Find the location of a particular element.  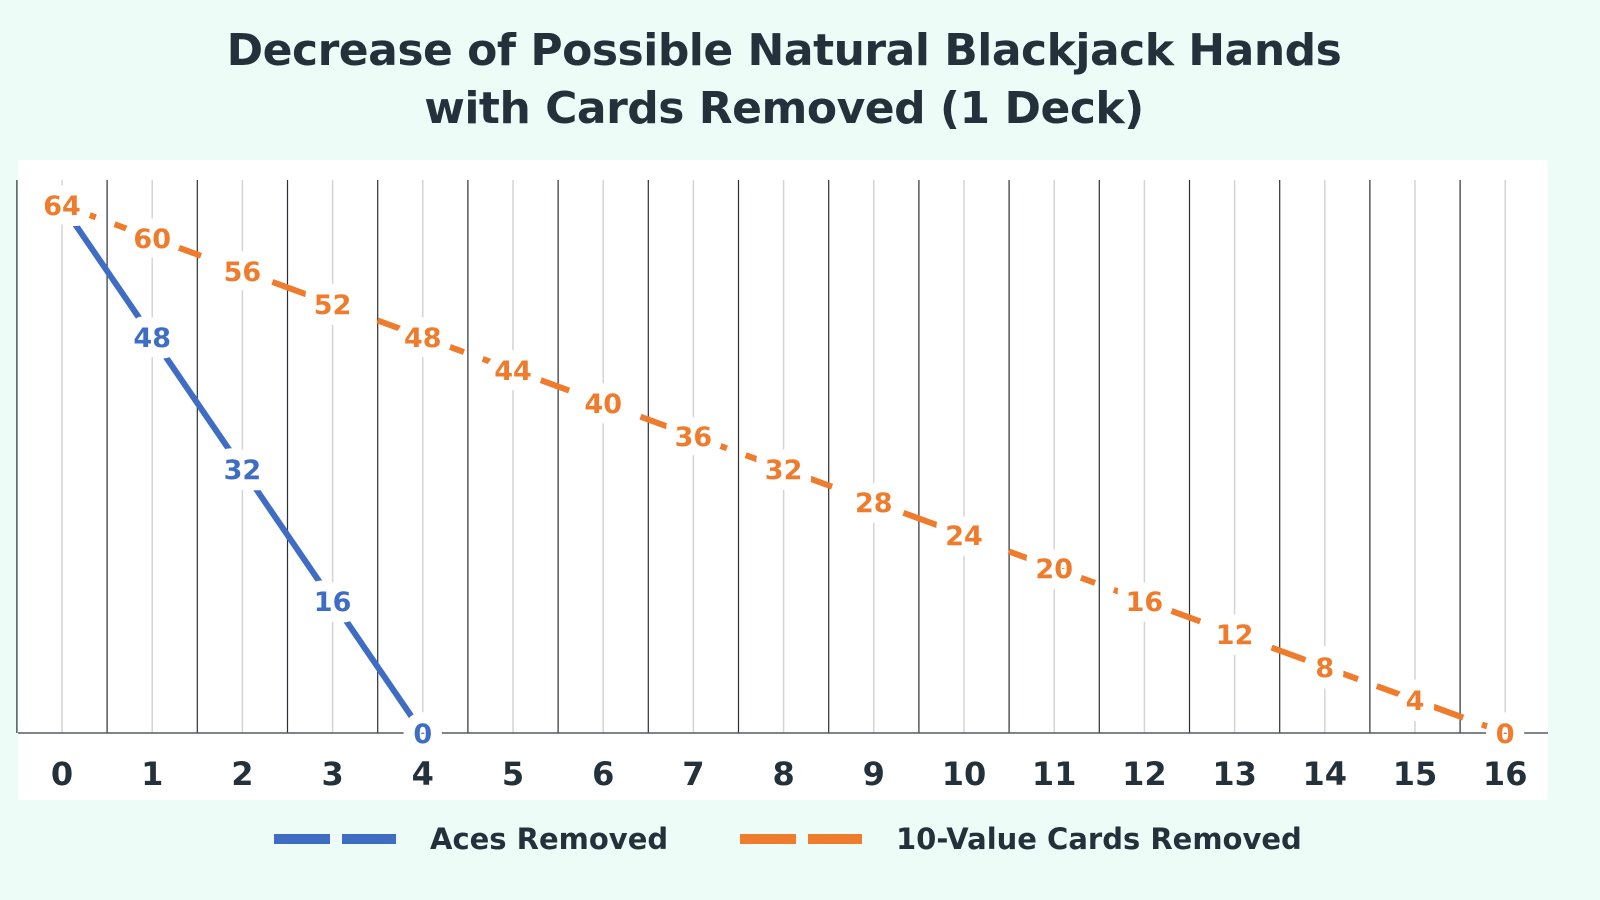

x-tick-label: 11 is located at coordinates (1054, 774).